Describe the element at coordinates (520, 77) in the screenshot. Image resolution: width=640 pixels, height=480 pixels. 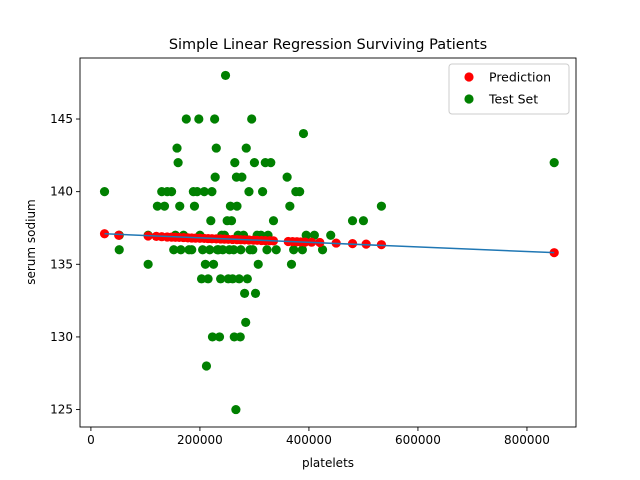
I see `legend-label: Prediction` at that location.